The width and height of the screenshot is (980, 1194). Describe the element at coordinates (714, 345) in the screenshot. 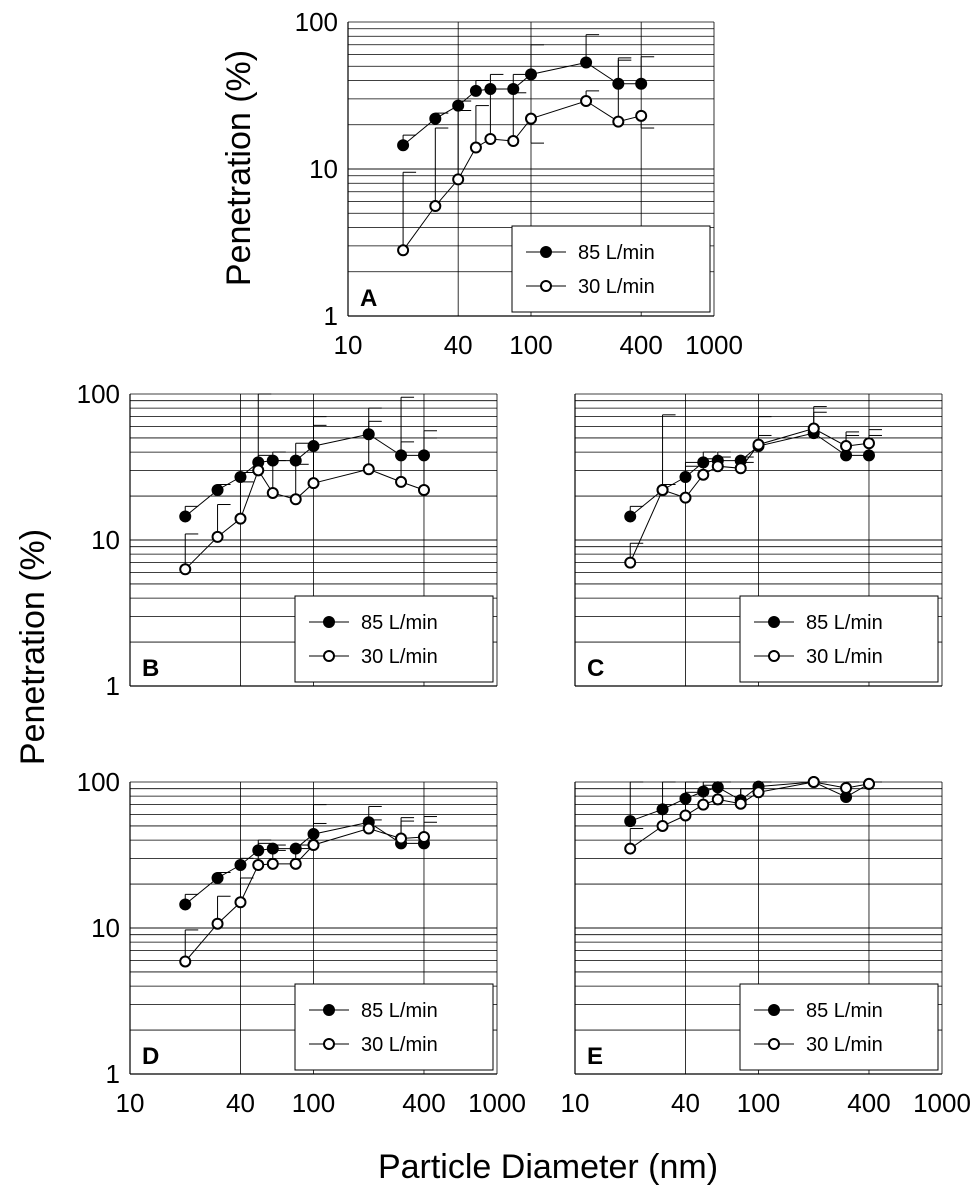

I see `x-tick-label: 1000` at that location.